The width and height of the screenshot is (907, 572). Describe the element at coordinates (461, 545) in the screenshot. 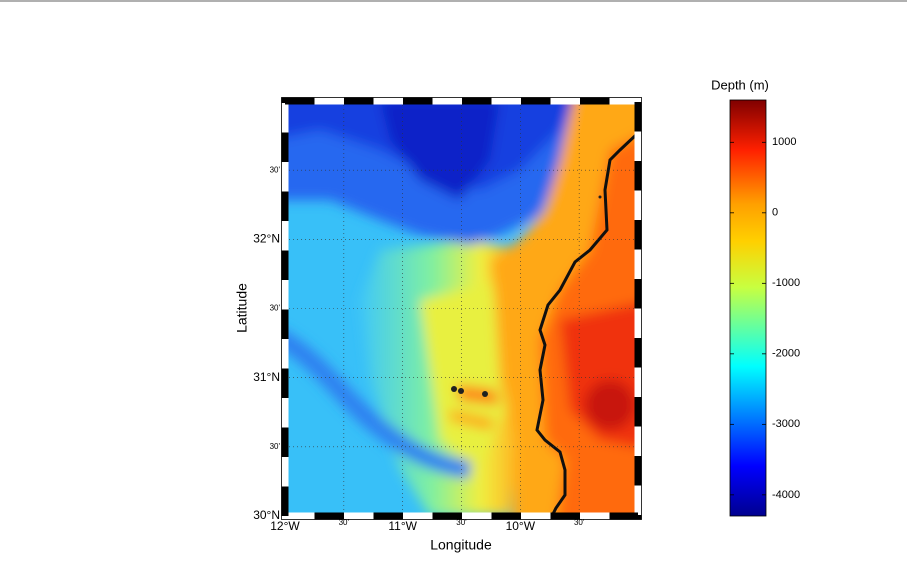

I see `x-axis-label: Longitude` at that location.